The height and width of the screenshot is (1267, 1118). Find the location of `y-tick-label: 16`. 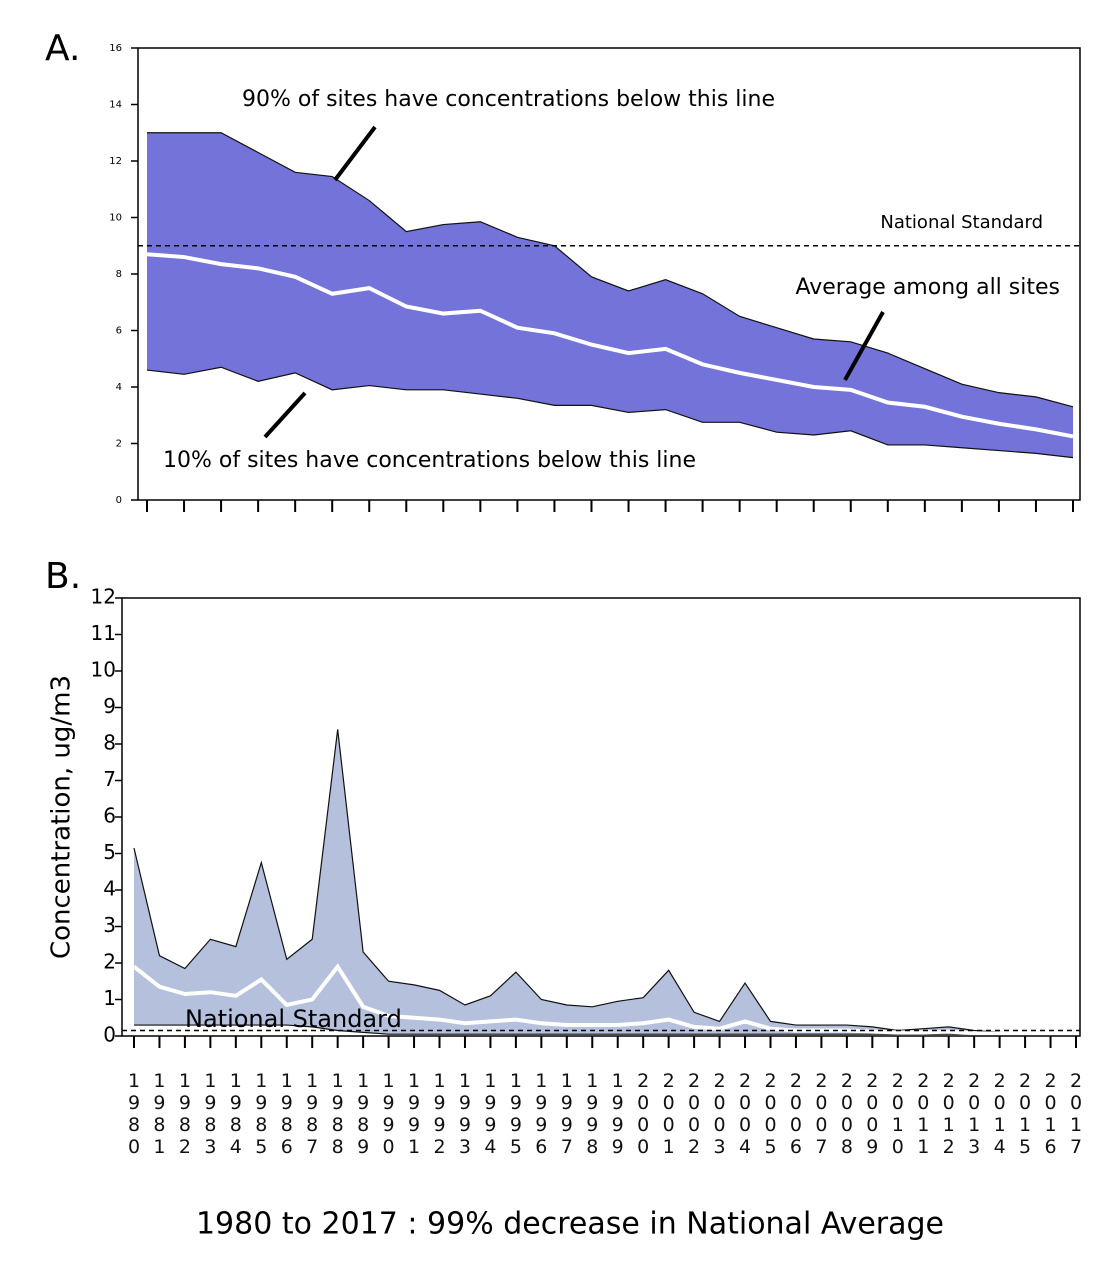

y-tick-label: 16 is located at coordinates (115, 48).